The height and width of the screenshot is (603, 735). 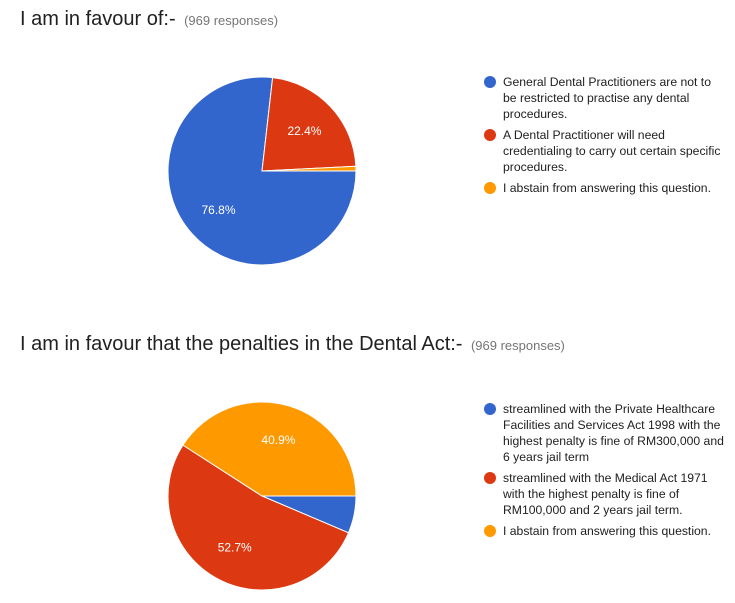 What do you see at coordinates (278, 440) in the screenshot?
I see `slice-label: 40.9%` at bounding box center [278, 440].